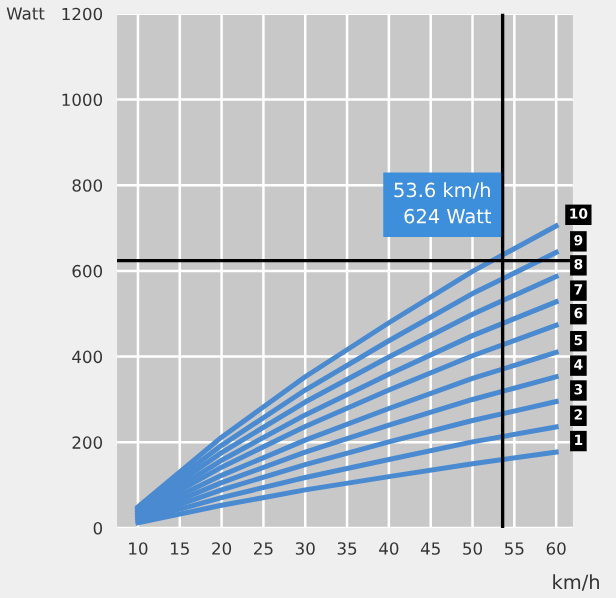 Image resolution: width=616 pixels, height=598 pixels. Describe the element at coordinates (263, 548) in the screenshot. I see `x-tick-label: 25` at that location.